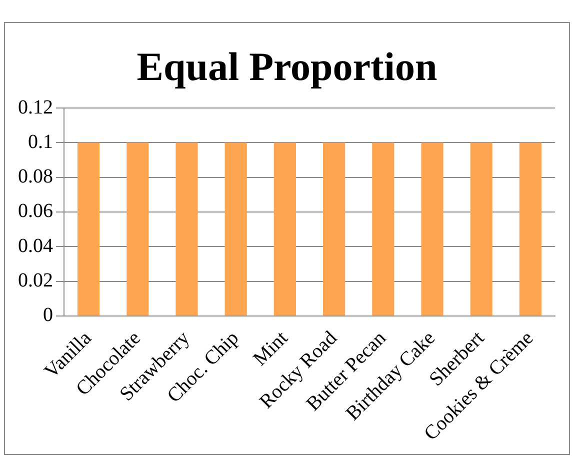 The image size is (577, 459). What do you see at coordinates (287, 66) in the screenshot?
I see `chart-title: Equal Proportion` at bounding box center [287, 66].